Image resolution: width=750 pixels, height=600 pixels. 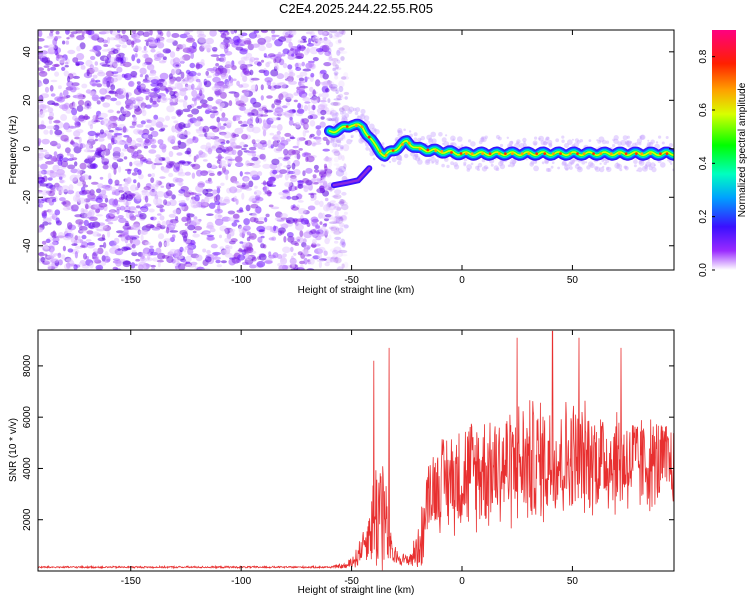 What do you see at coordinates (27, 52) in the screenshot?
I see `y-tick-label: 40` at bounding box center [27, 52].